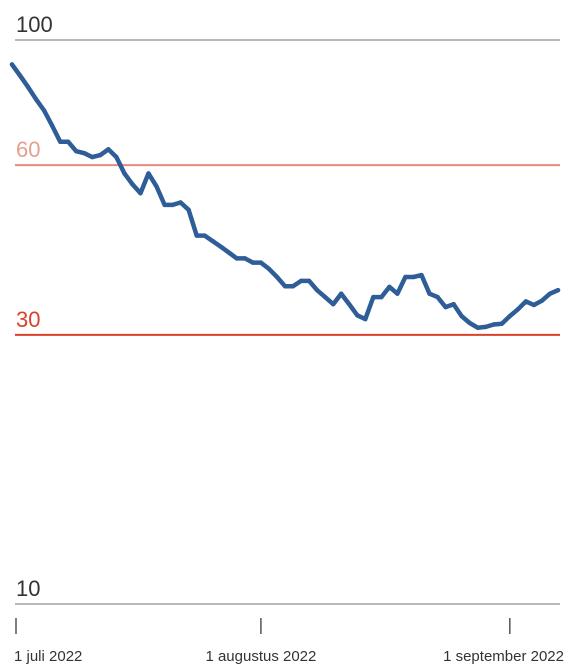  I want to click on y-tick-label-60: 60, so click(28, 149).